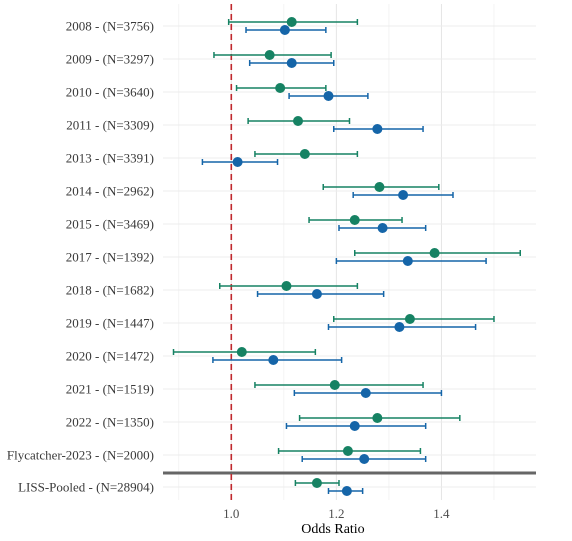  What do you see at coordinates (110, 59) in the screenshot?
I see `row-label: 2009 - (N=3297)` at bounding box center [110, 59].